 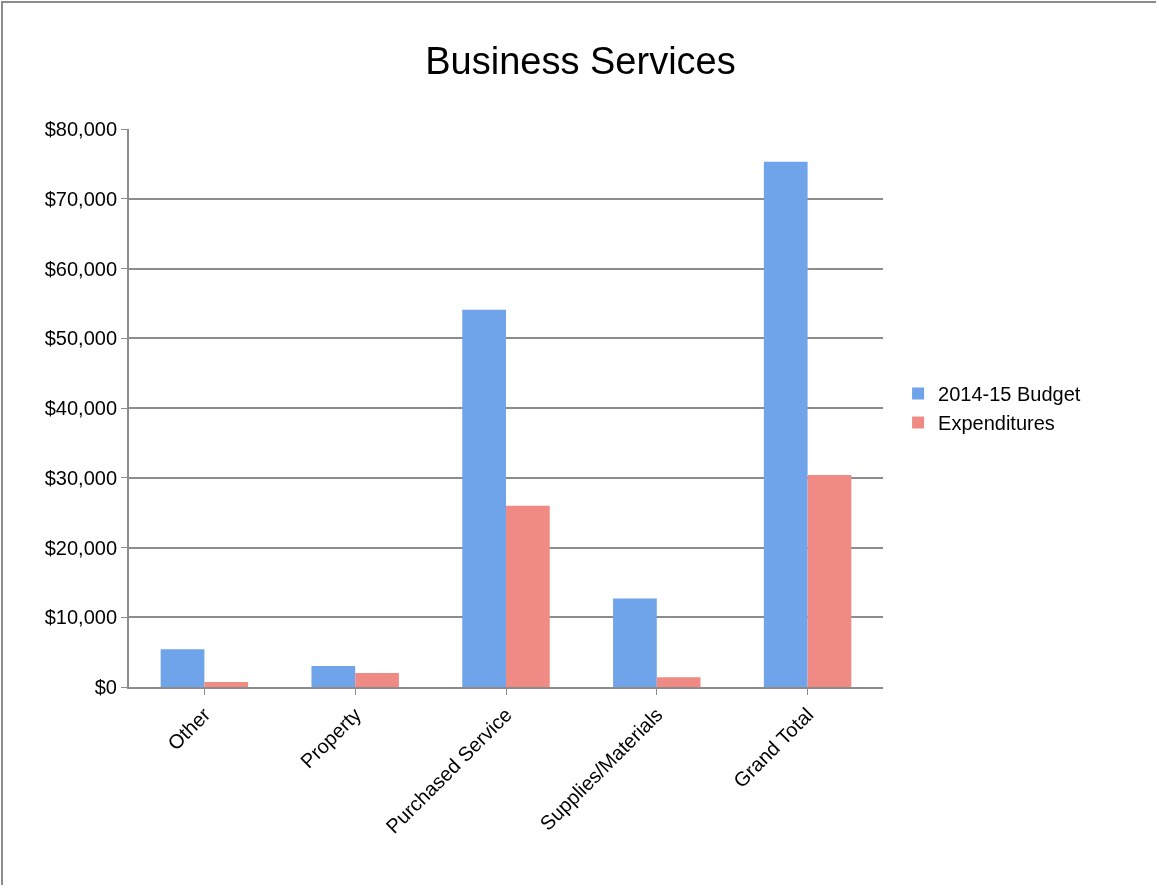 I want to click on y-tick-label: $80,000, so click(x=80, y=129).